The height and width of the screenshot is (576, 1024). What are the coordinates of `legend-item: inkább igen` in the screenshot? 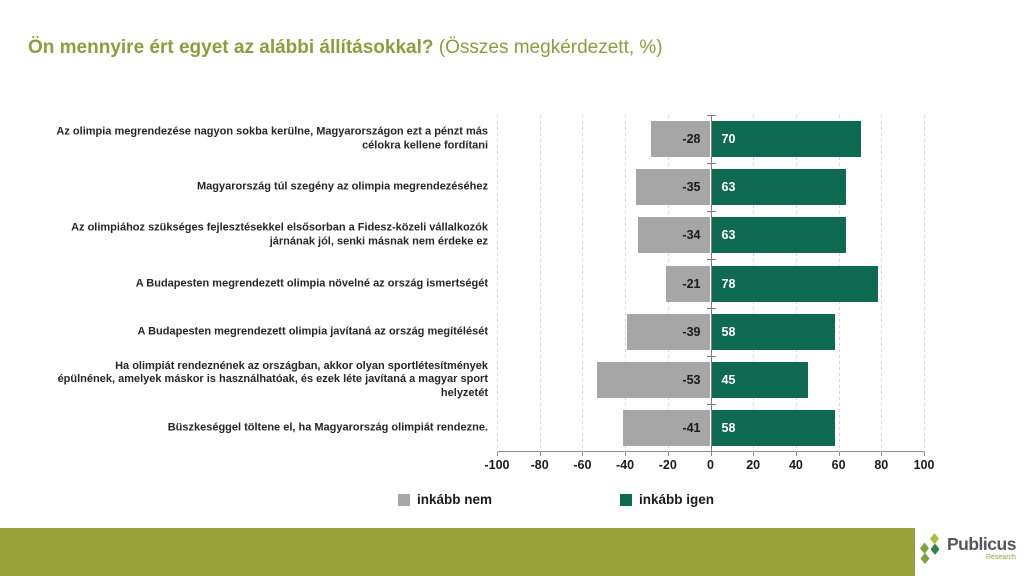 It's located at (666, 499).